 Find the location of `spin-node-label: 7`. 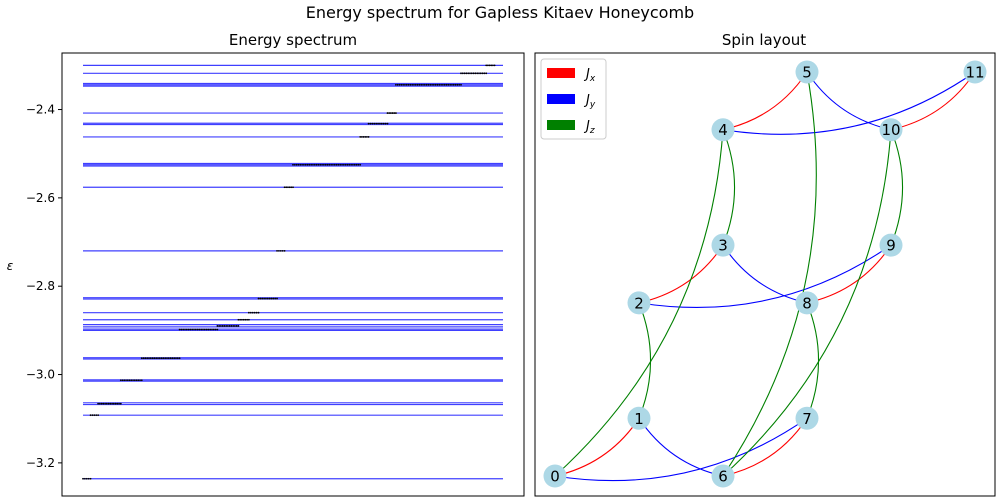

spin-node-label: 7 is located at coordinates (807, 419).